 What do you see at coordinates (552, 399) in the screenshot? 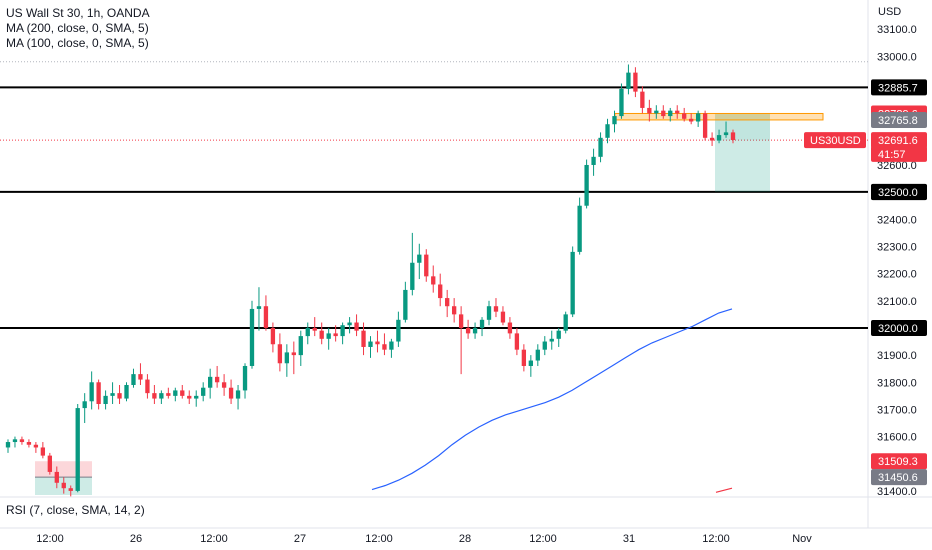
I see `moving-average-line` at bounding box center [552, 399].